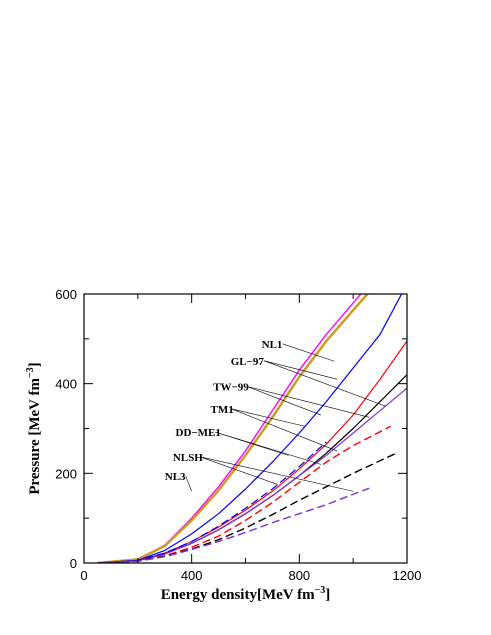 This screenshot has width=491, height=635. What do you see at coordinates (222, 410) in the screenshot?
I see `annotation-label-3: TM1` at bounding box center [222, 410].